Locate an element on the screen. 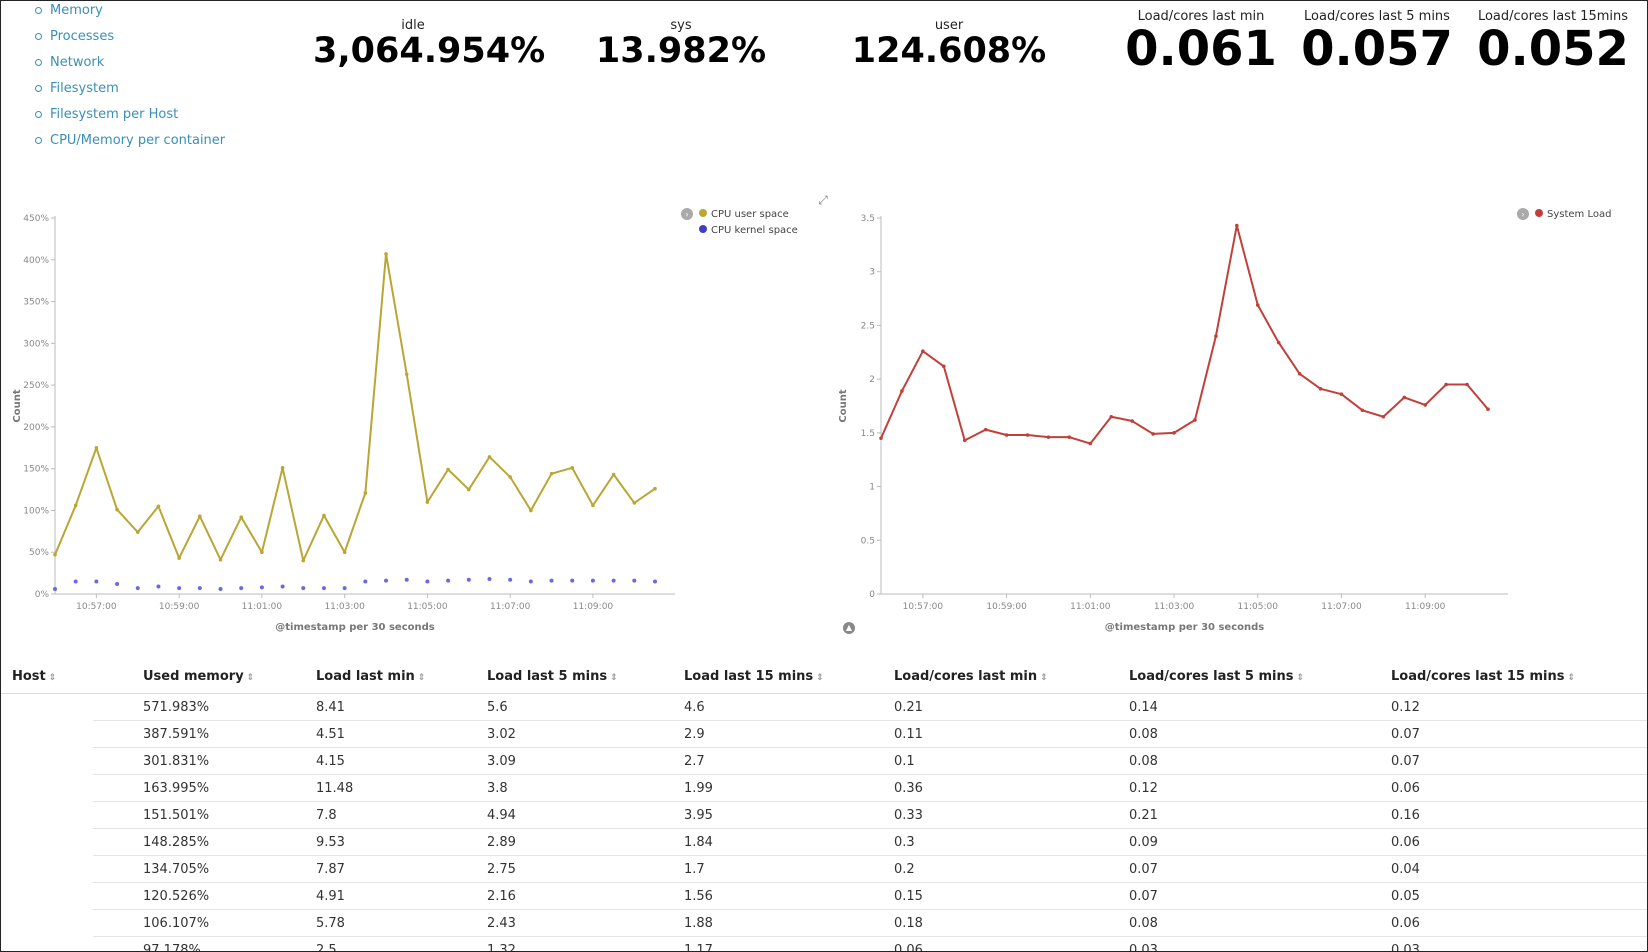 Image resolution: width=1648 pixels, height=952 pixels. nav-link-processes: Processes is located at coordinates (82, 36).